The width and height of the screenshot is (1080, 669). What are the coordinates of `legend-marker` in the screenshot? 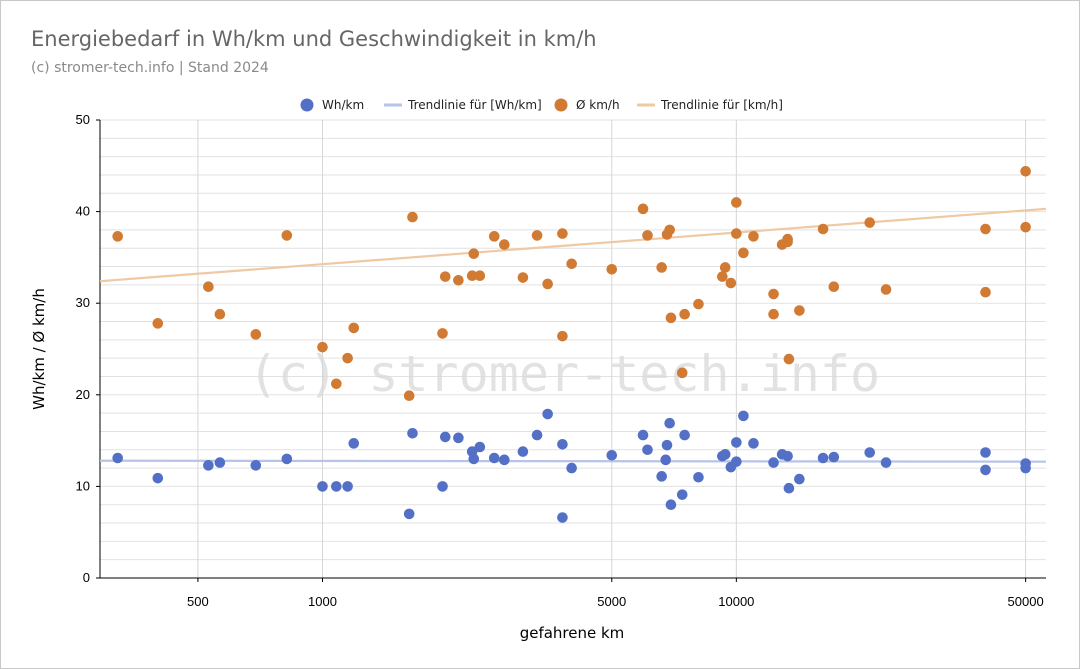 It's located at (307, 105).